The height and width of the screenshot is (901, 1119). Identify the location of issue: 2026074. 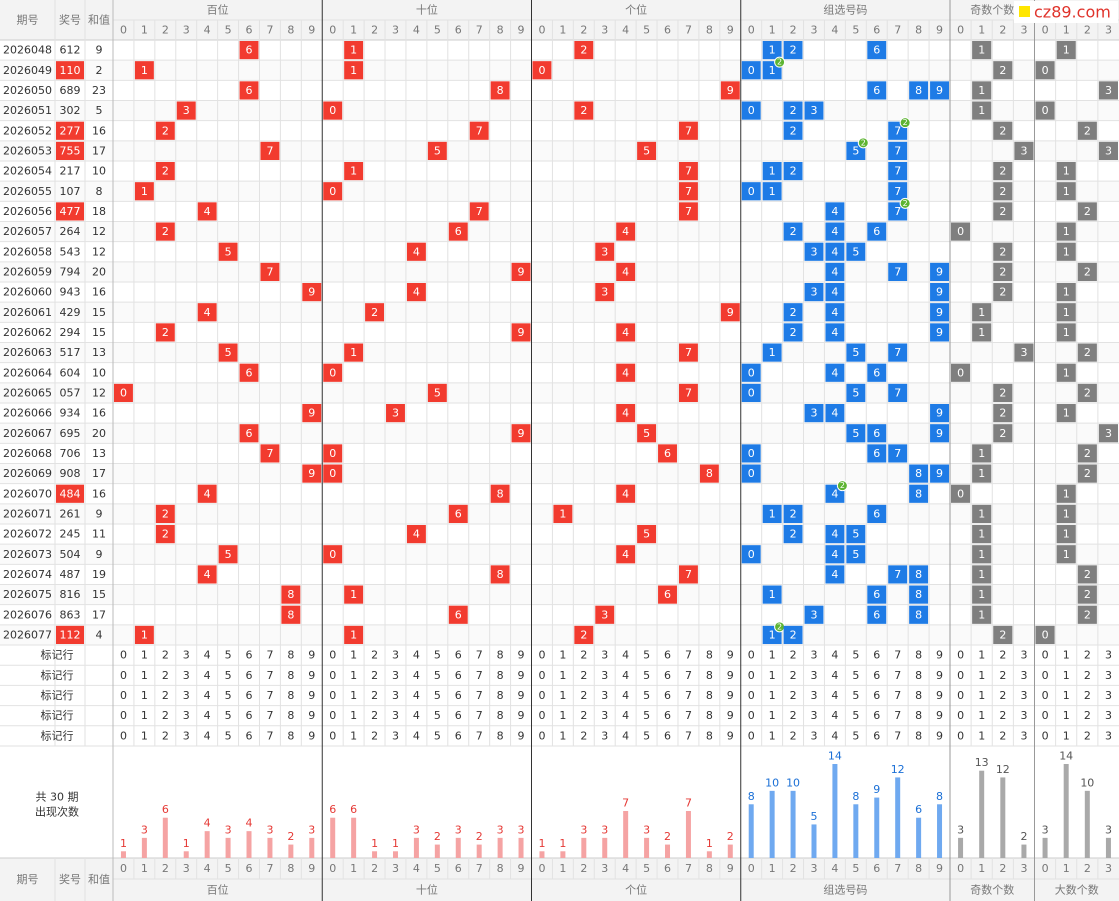
(27, 574).